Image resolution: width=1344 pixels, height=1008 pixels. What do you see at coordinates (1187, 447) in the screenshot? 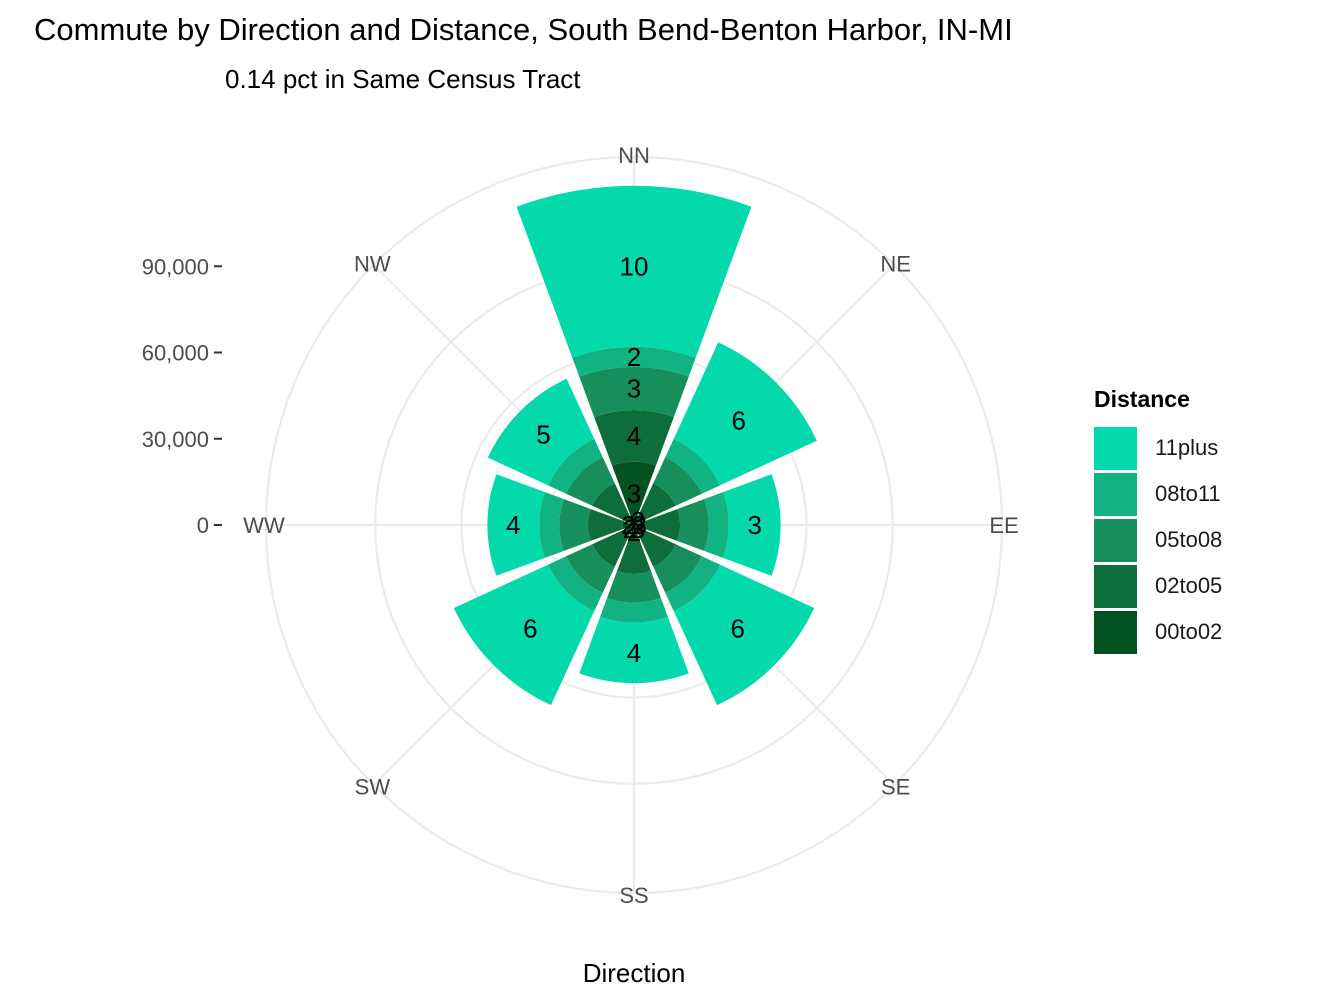
I see `legend-label: 11plus` at bounding box center [1187, 447].